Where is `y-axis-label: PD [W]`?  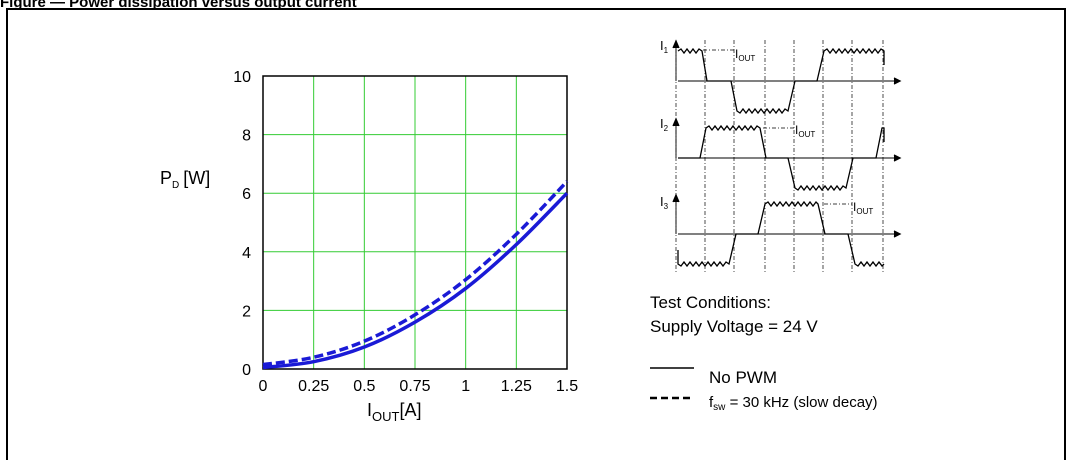
y-axis-label: PD [W] is located at coordinates (185, 179).